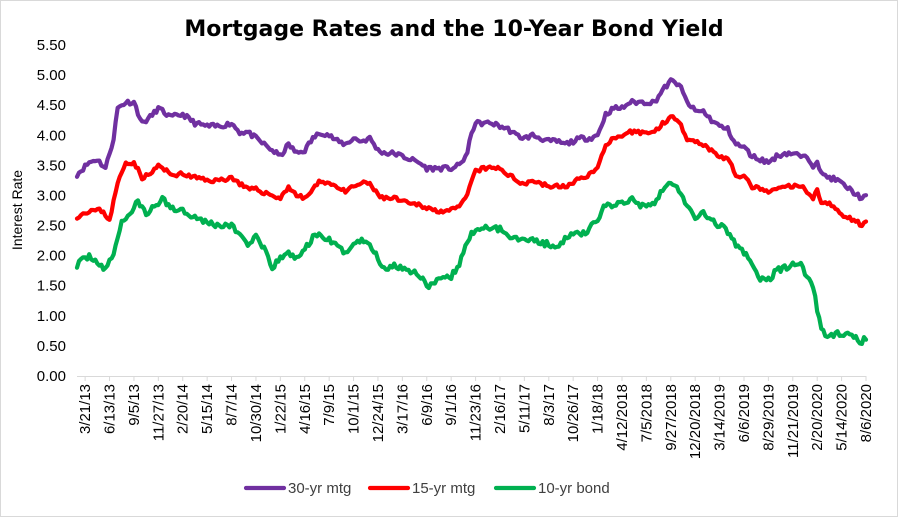 Image resolution: width=898 pixels, height=517 pixels. Describe the element at coordinates (622, 417) in the screenshot. I see `x-tick-label: 4/12/2018` at that location.